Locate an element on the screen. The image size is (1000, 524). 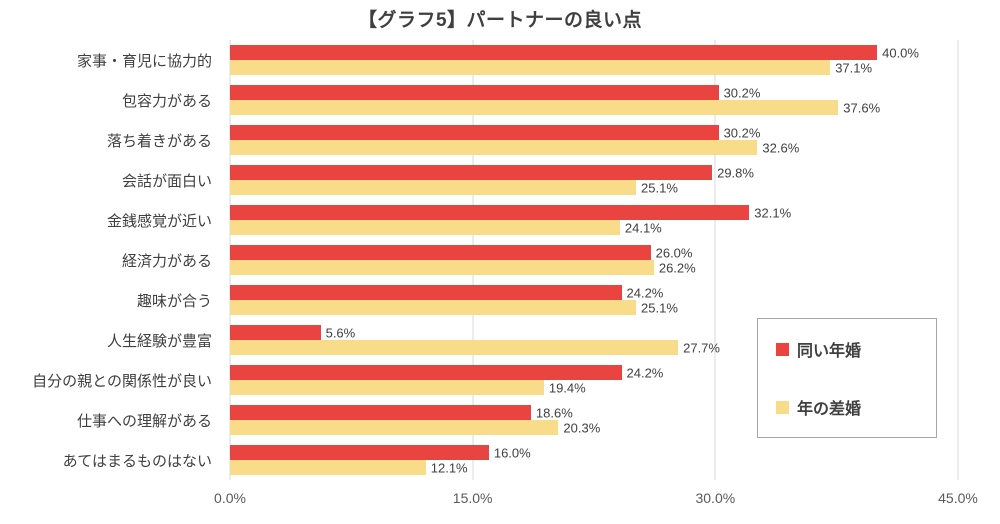
category-label: 金銭感覚が近い is located at coordinates (159, 221).